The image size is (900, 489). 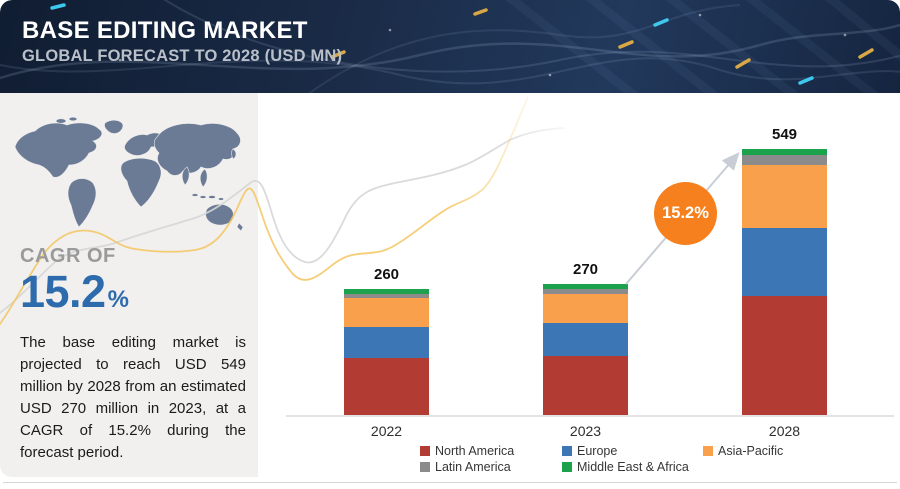 I want to click on legend-swatch-north-america, so click(x=425, y=450).